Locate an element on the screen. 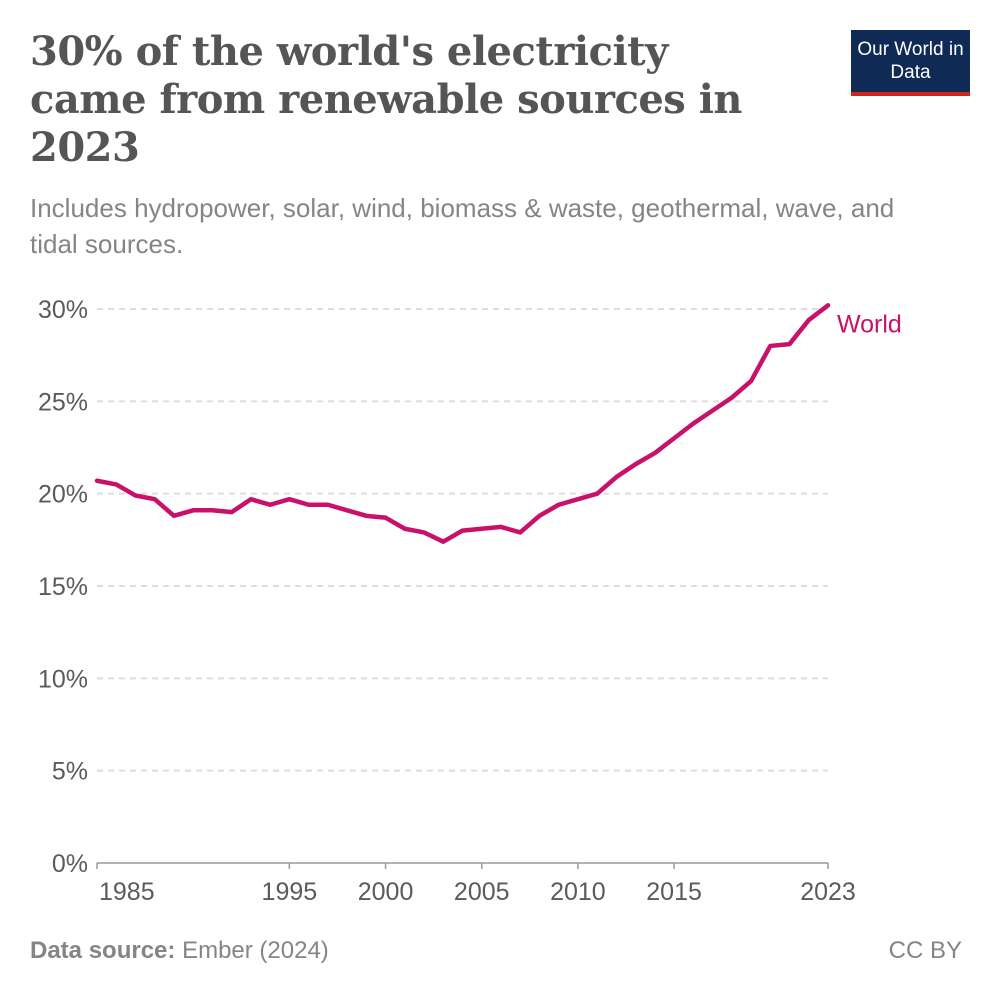 The height and width of the screenshot is (1000, 1000). x-tick-label: 1995 is located at coordinates (290, 892).